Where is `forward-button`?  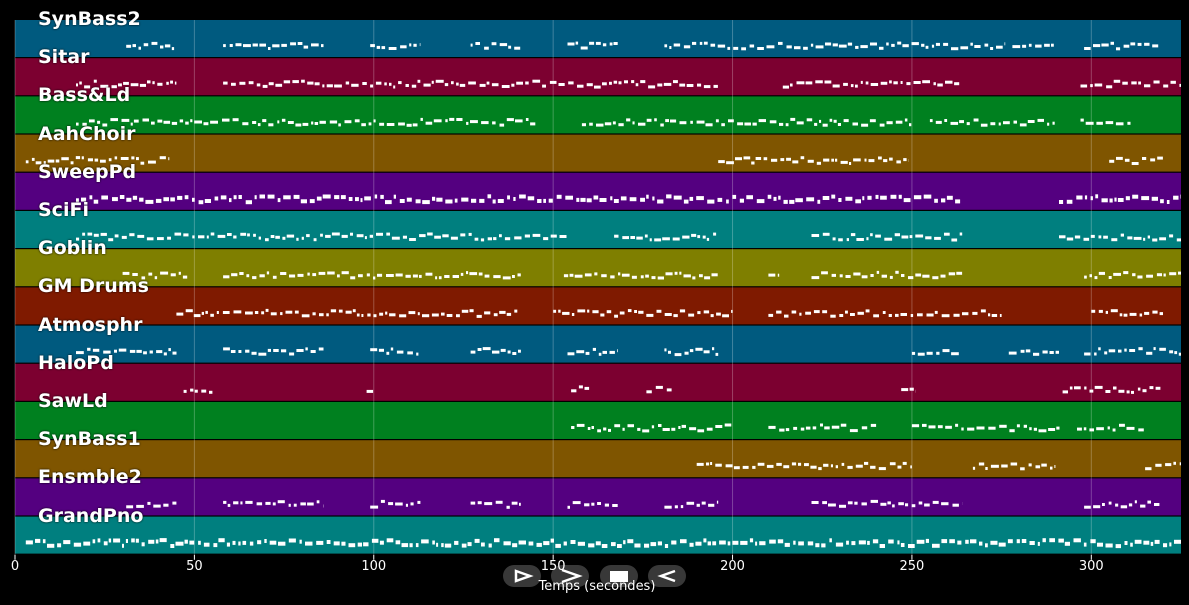 forward-button is located at coordinates (570, 576).